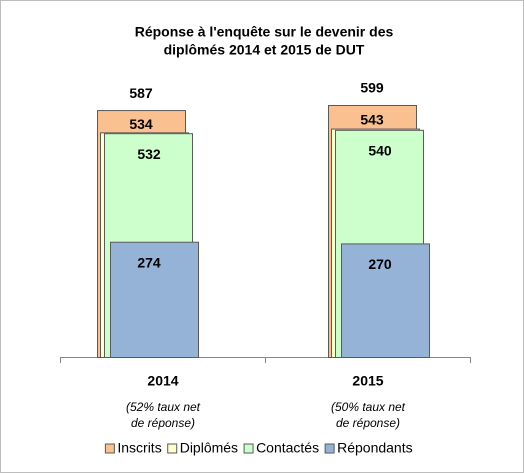 The width and height of the screenshot is (524, 473). What do you see at coordinates (380, 151) in the screenshot?
I see `data-label: 540` at bounding box center [380, 151].